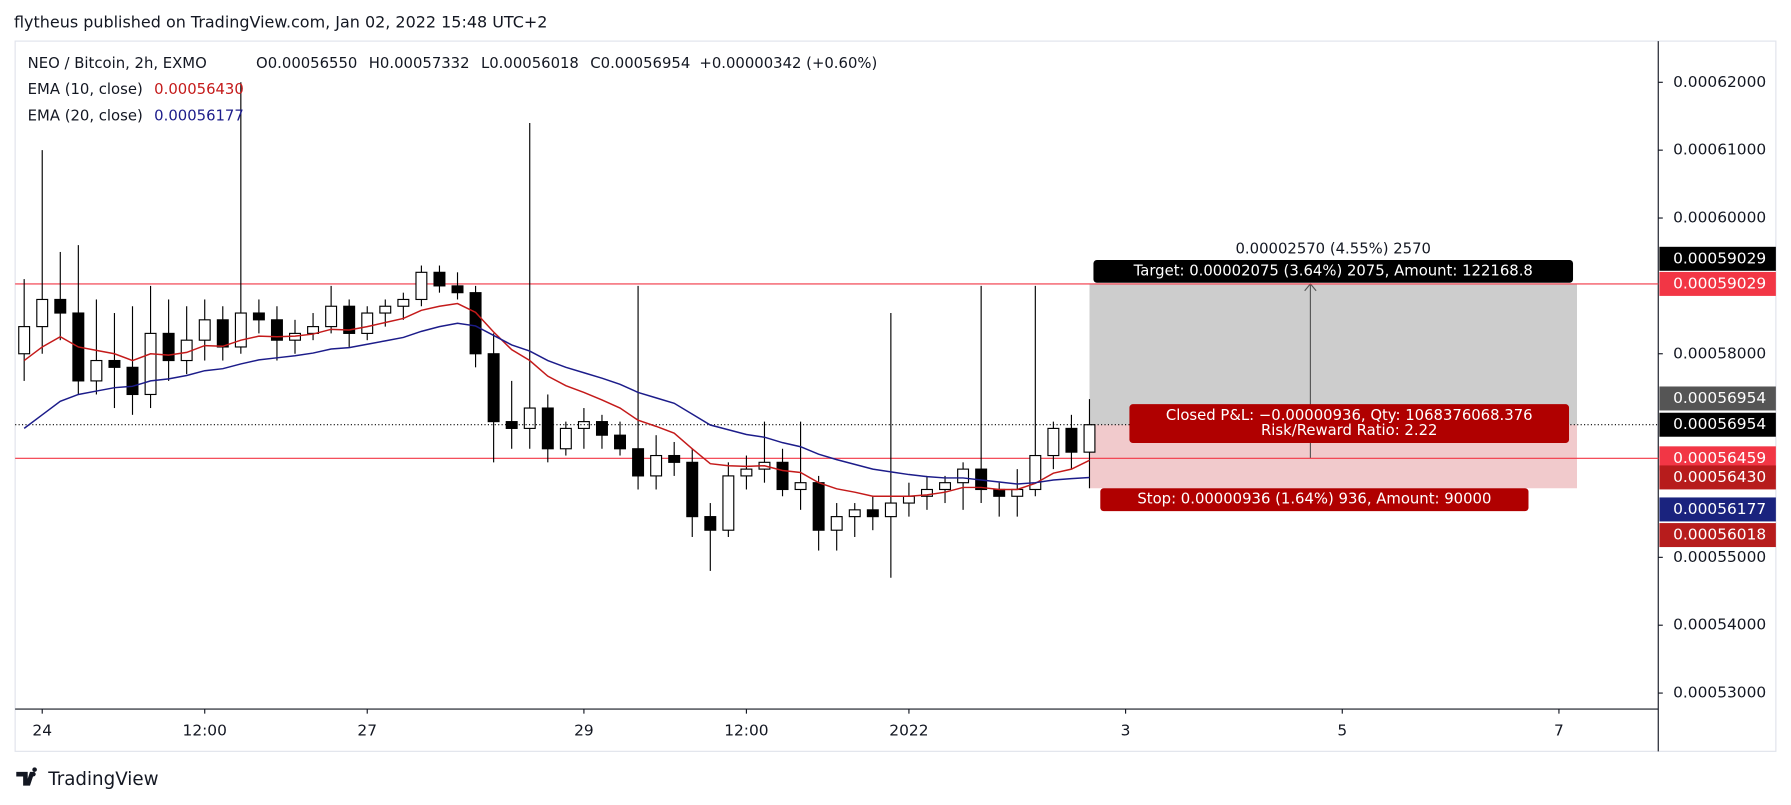 The image size is (1791, 805). I want to click on ohlc-value: 0.00057332, so click(425, 63).